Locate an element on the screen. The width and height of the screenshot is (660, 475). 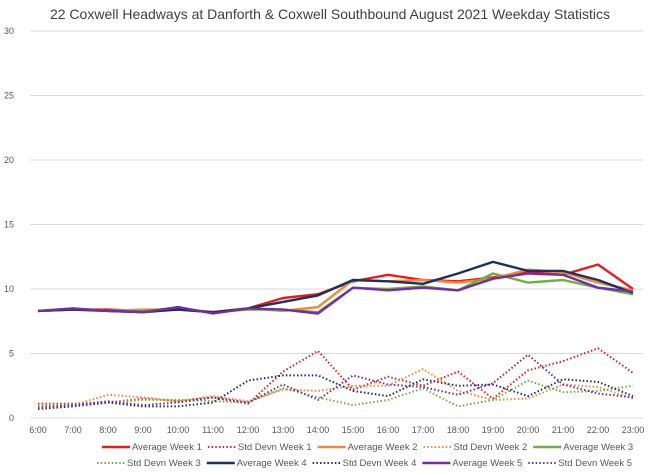
legend-item: Std Devn Week 1 is located at coordinates (259, 447).